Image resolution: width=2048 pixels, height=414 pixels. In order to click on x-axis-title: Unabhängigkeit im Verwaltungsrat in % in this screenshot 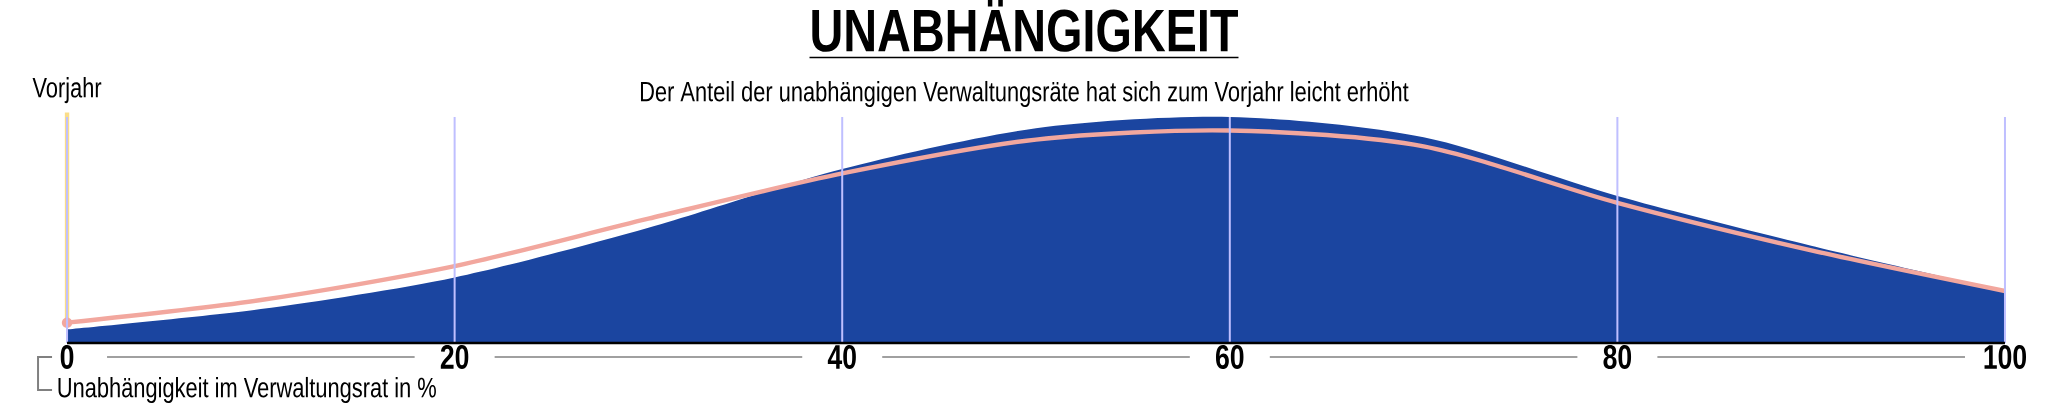, I will do `click(247, 390)`.